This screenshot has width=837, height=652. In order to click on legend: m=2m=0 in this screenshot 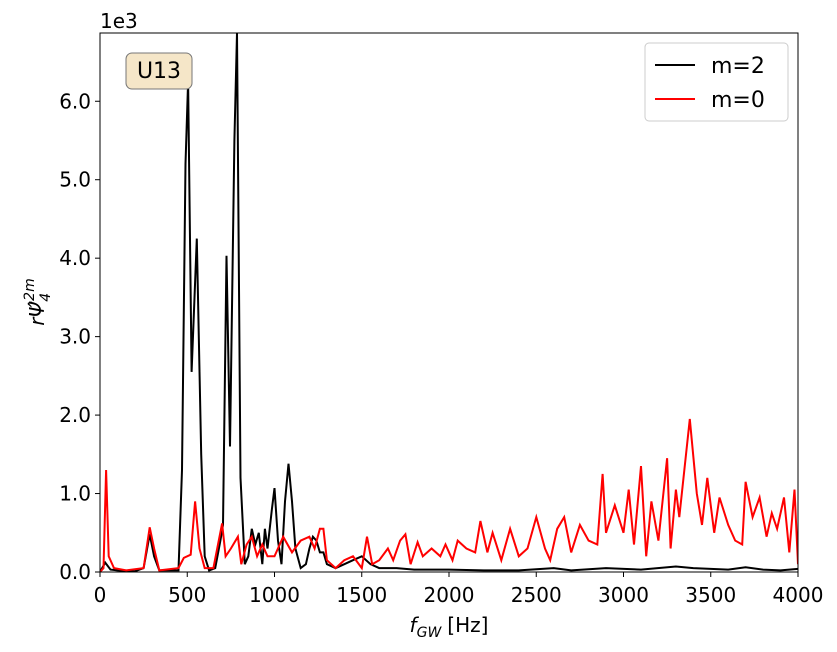, I will do `click(716, 82)`.